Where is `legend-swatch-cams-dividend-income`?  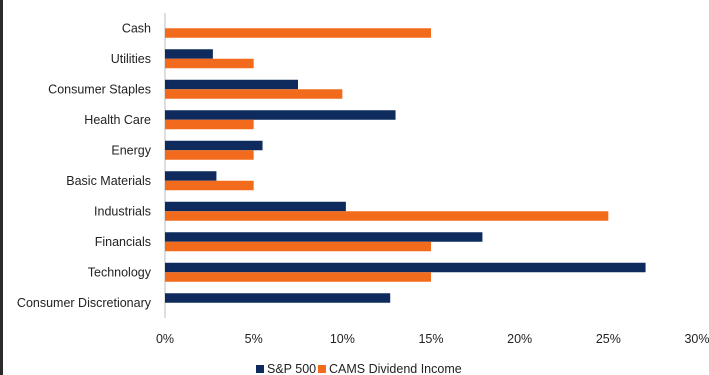
legend-swatch-cams-dividend-income is located at coordinates (322, 369).